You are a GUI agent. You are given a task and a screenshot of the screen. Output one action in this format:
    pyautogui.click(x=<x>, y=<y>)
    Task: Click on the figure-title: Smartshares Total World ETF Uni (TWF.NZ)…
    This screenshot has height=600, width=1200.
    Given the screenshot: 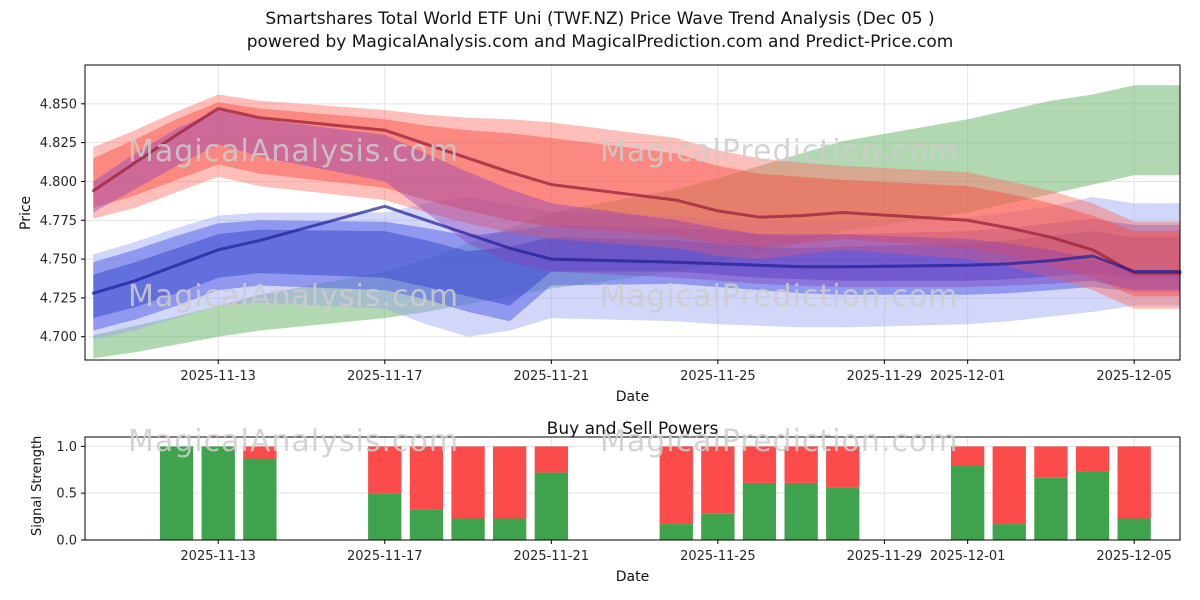 What is the action you would take?
    pyautogui.click(x=600, y=19)
    